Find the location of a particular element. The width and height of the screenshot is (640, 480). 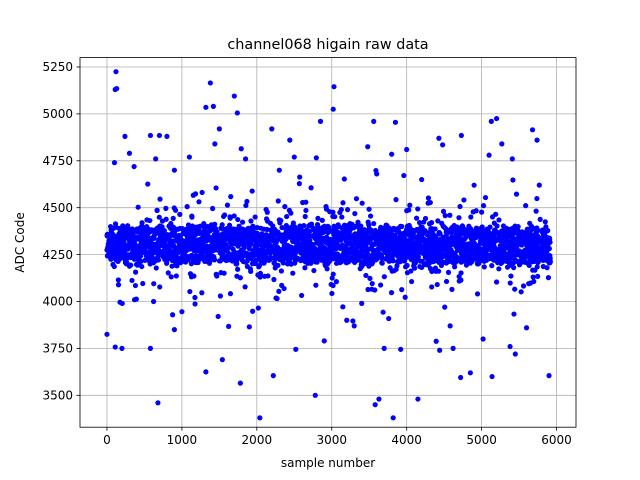

x-tick-label: 6000 is located at coordinates (556, 440).